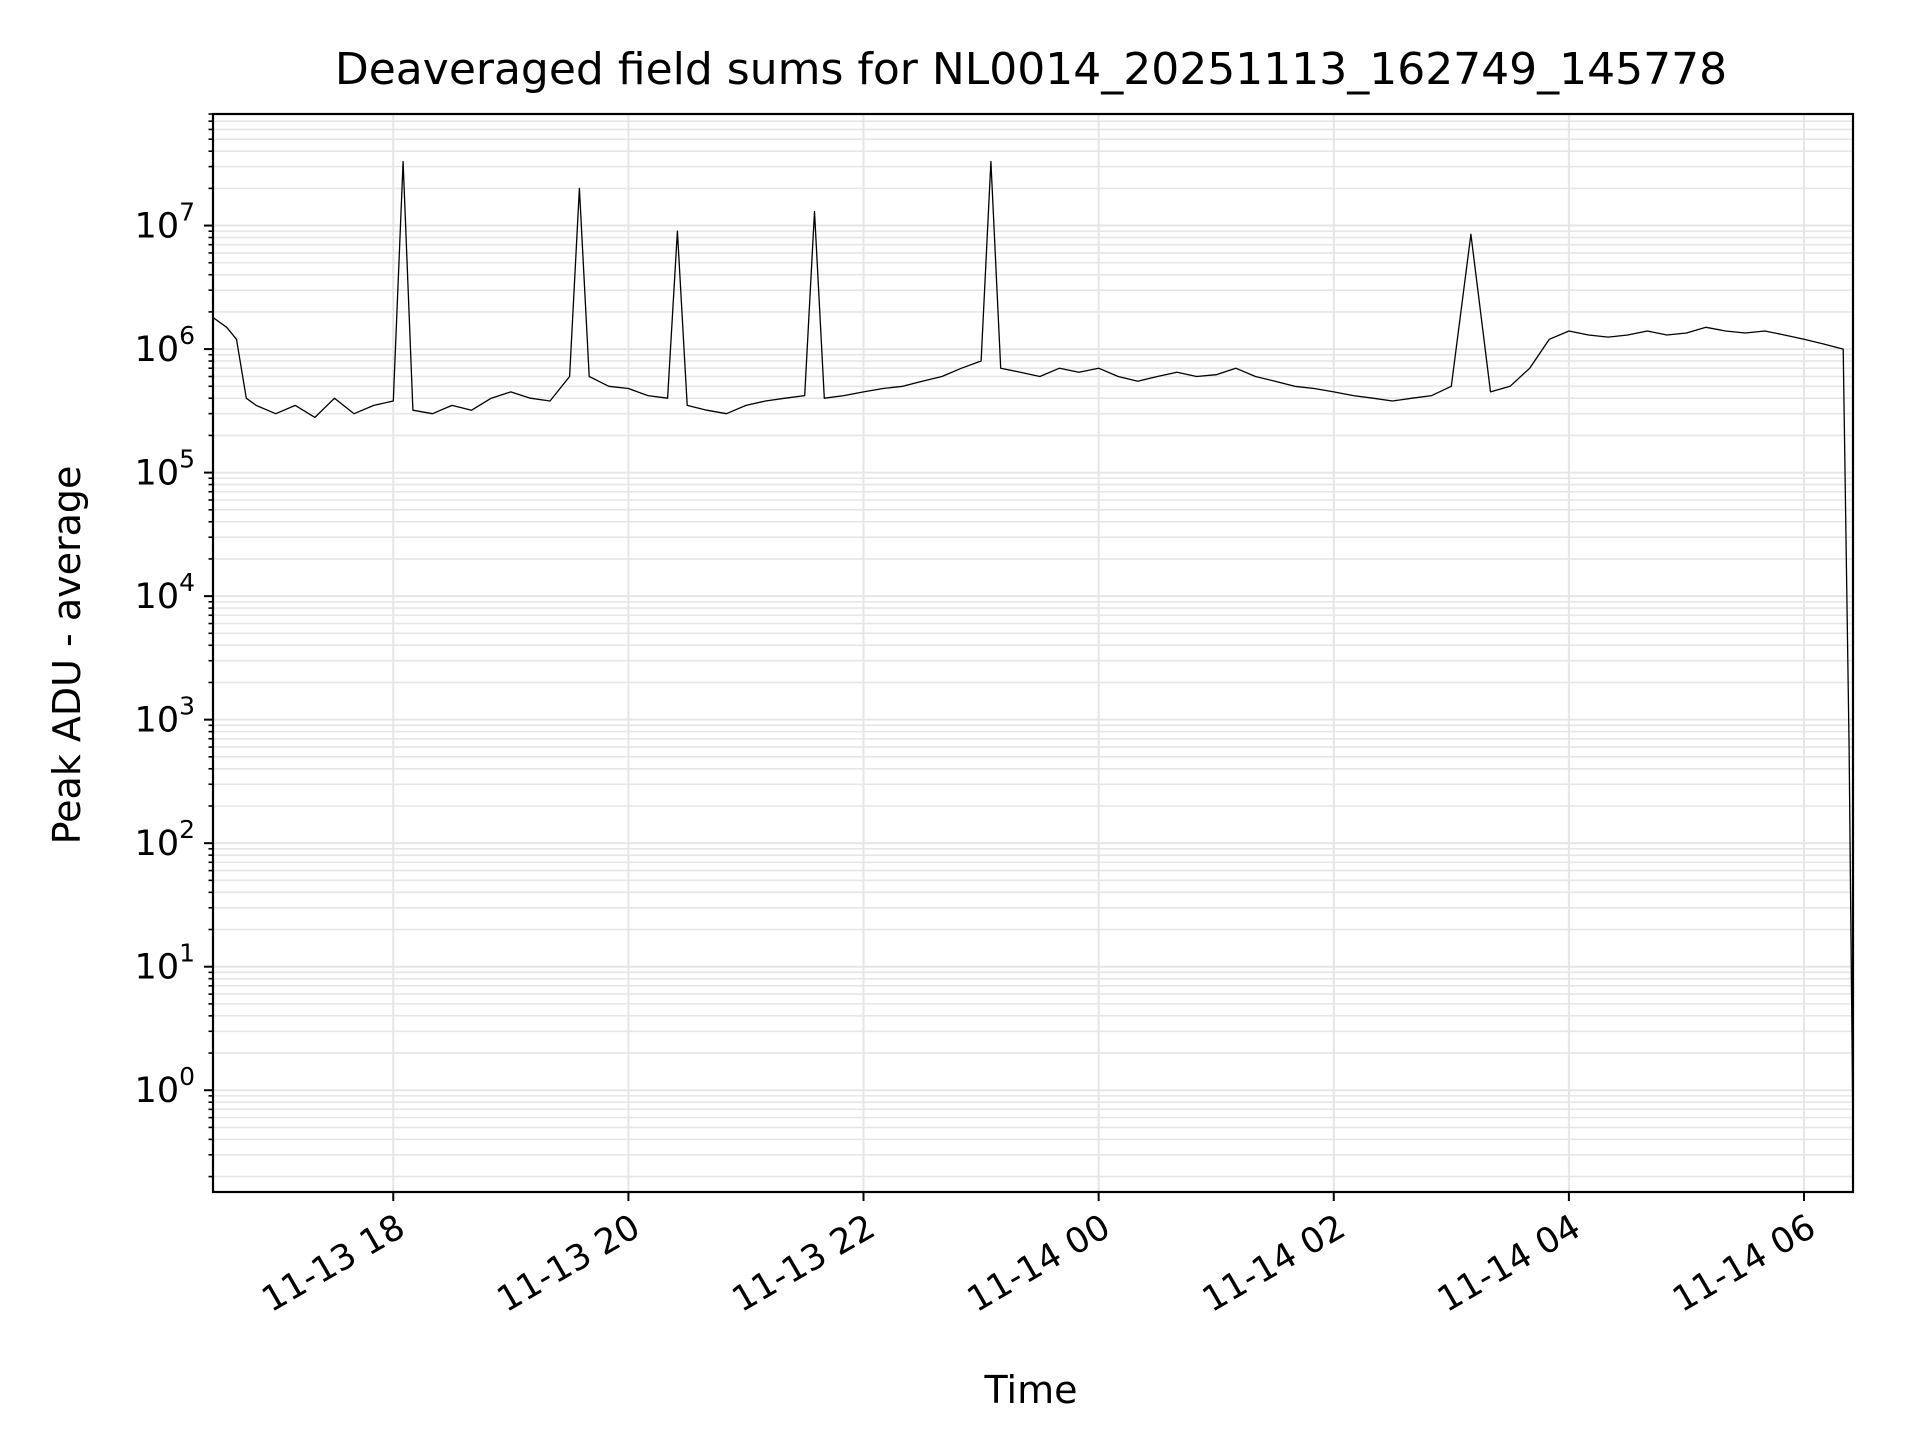  What do you see at coordinates (165, 839) in the screenshot?
I see `y-tick-label: 10²` at bounding box center [165, 839].